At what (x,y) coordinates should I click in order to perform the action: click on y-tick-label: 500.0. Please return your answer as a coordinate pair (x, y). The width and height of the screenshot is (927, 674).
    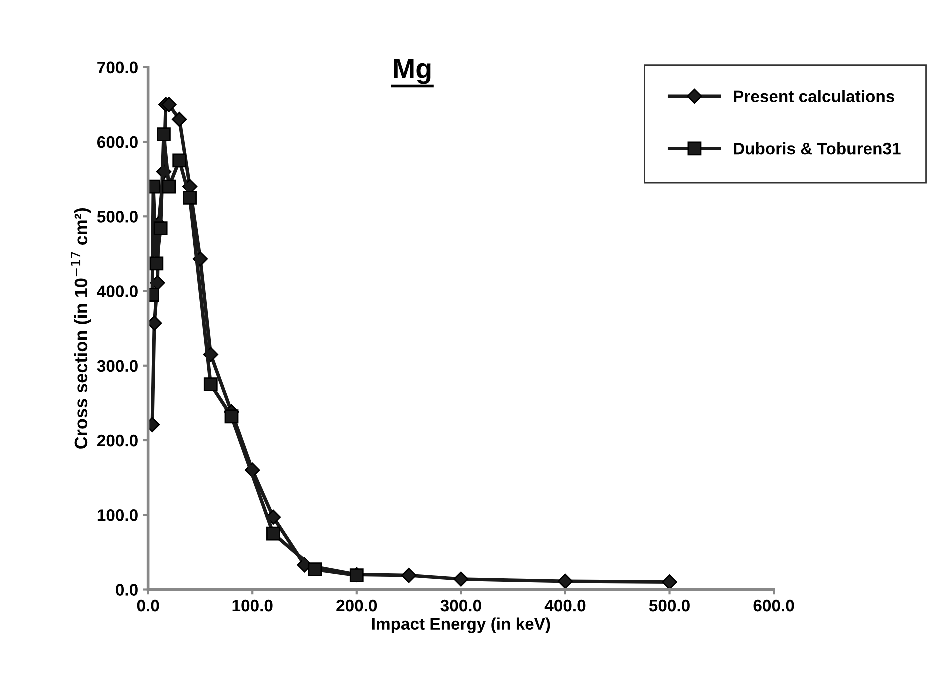
    Looking at the image, I should click on (117, 217).